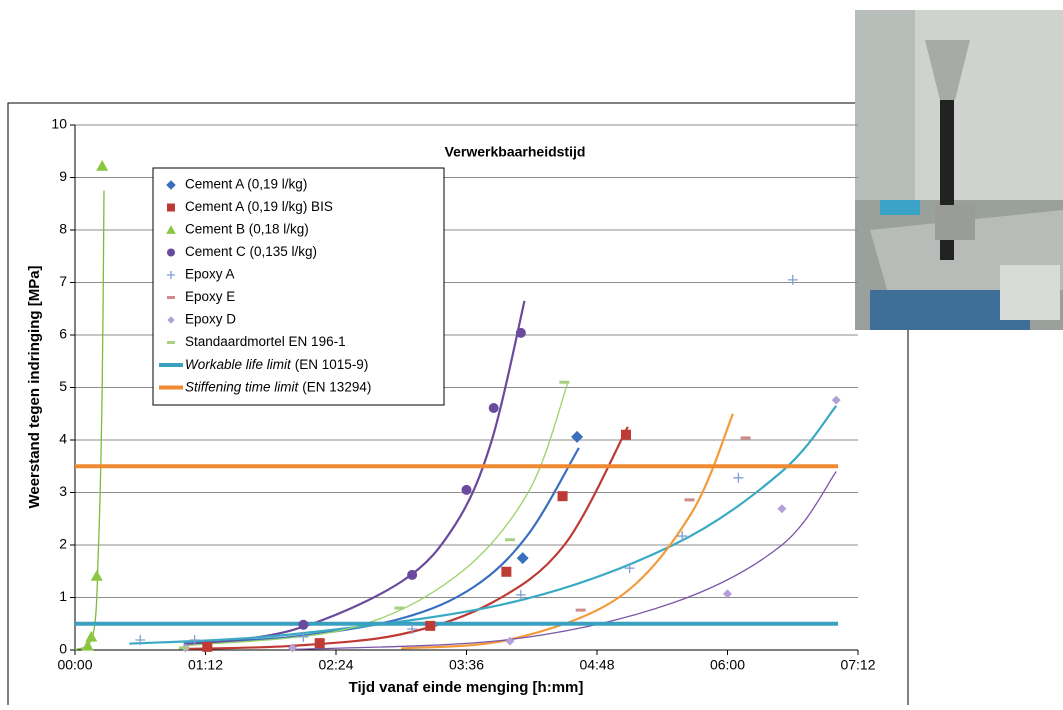  What do you see at coordinates (63, 596) in the screenshot?
I see `y-tick-label: 1` at bounding box center [63, 596].